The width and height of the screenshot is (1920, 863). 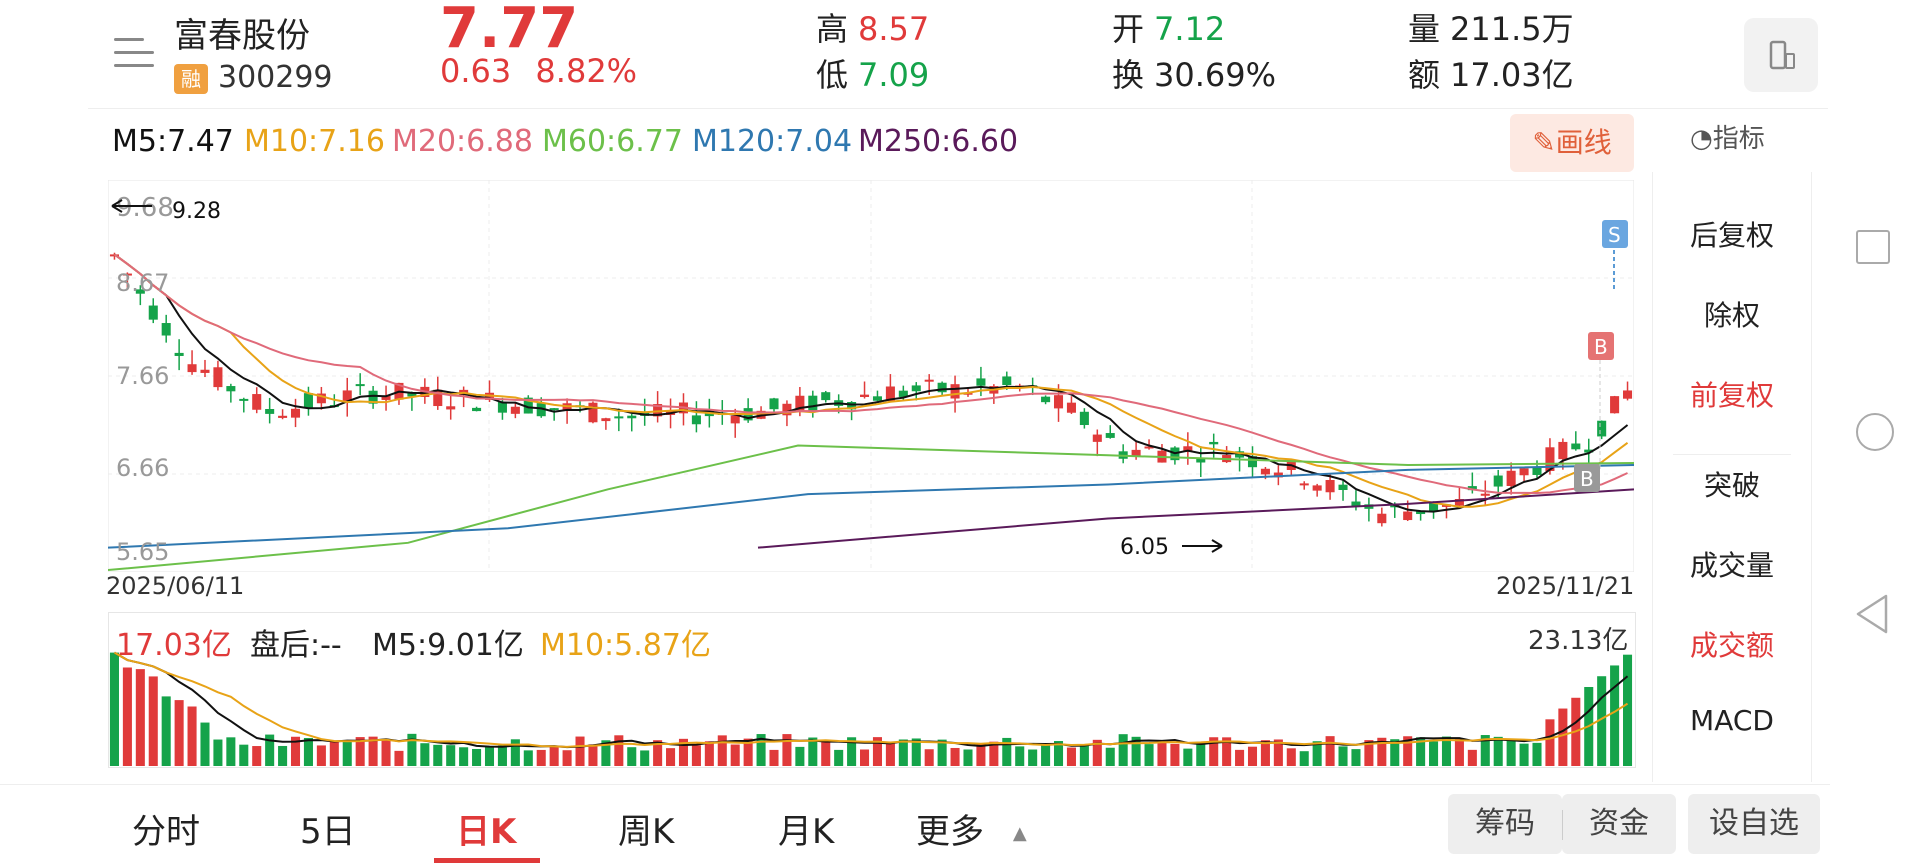 I want to click on tab-more: 更多 ▲, so click(x=971, y=828).